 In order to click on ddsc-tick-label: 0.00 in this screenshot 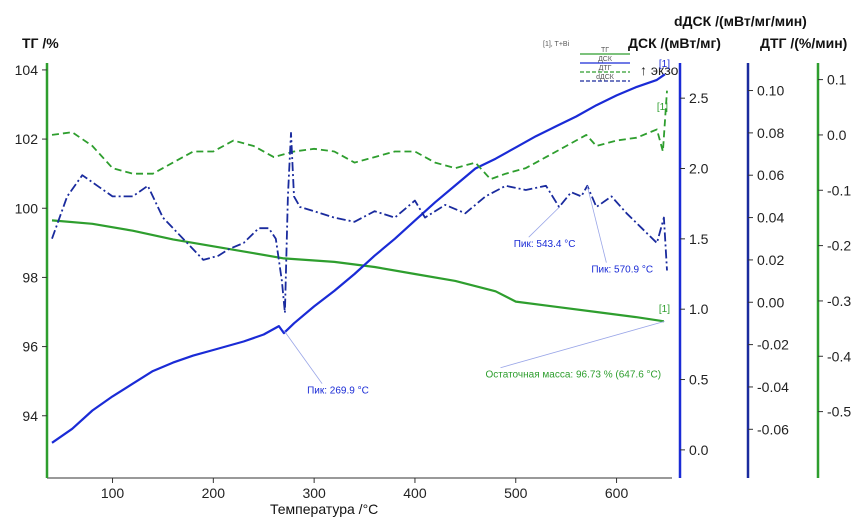, I will do `click(770, 302)`.